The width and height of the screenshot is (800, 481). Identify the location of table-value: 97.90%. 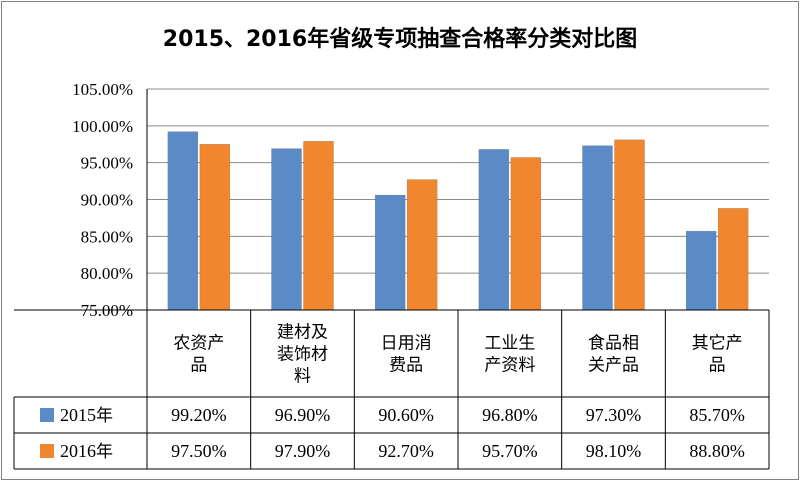
(303, 451).